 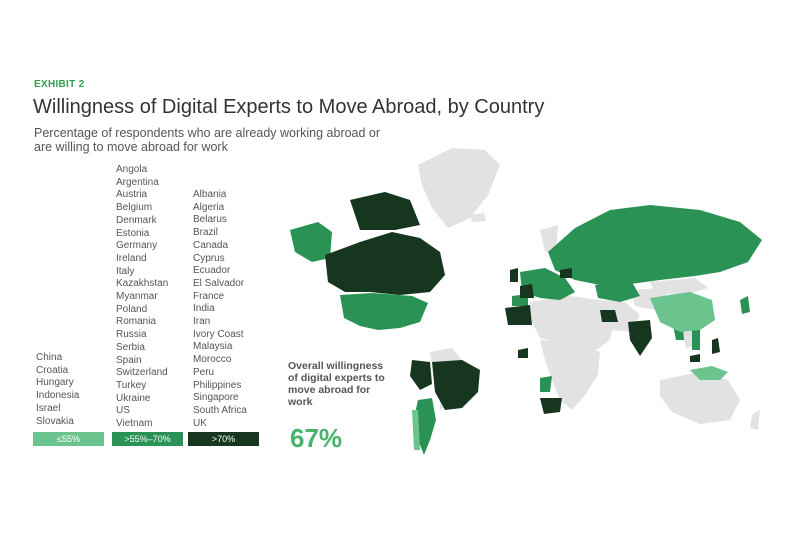 I want to click on kazakhstan-shape, so click(x=617, y=292).